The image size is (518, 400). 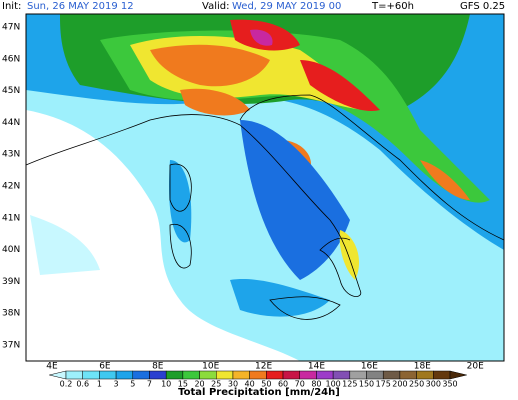 I want to click on init-value: Sun, 26 MAY 2019 12, so click(x=80, y=6).